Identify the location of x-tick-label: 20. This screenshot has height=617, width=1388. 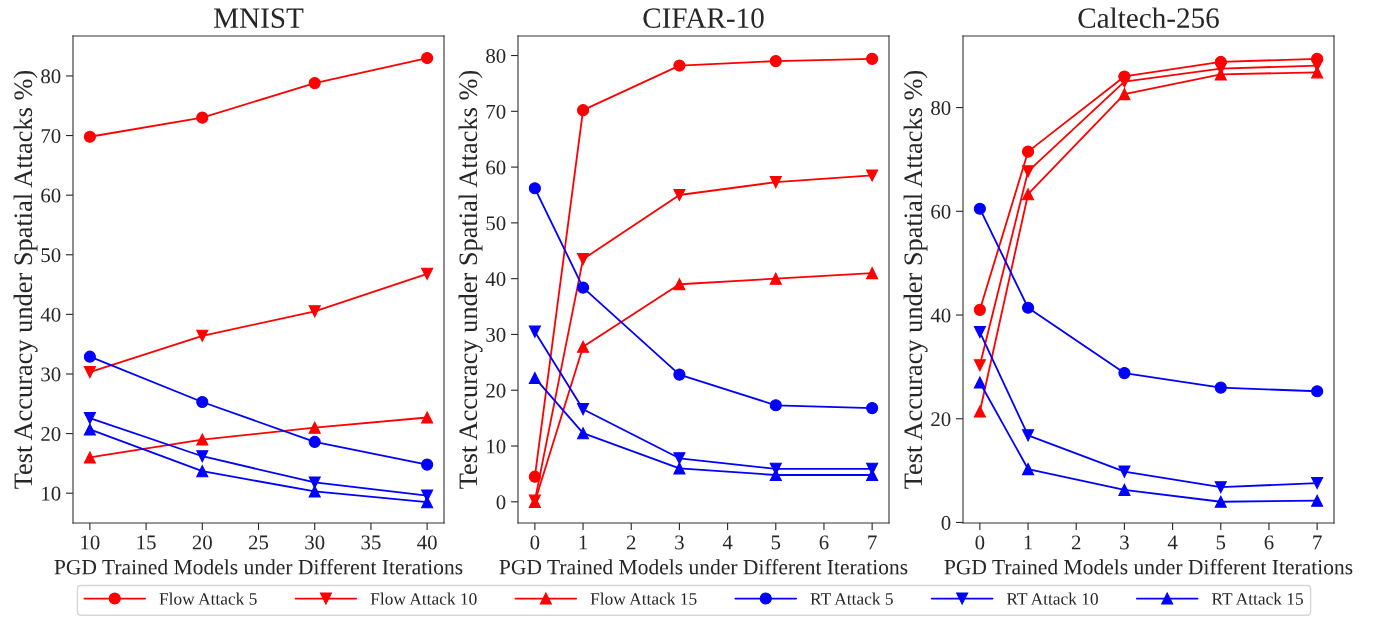
(202, 542).